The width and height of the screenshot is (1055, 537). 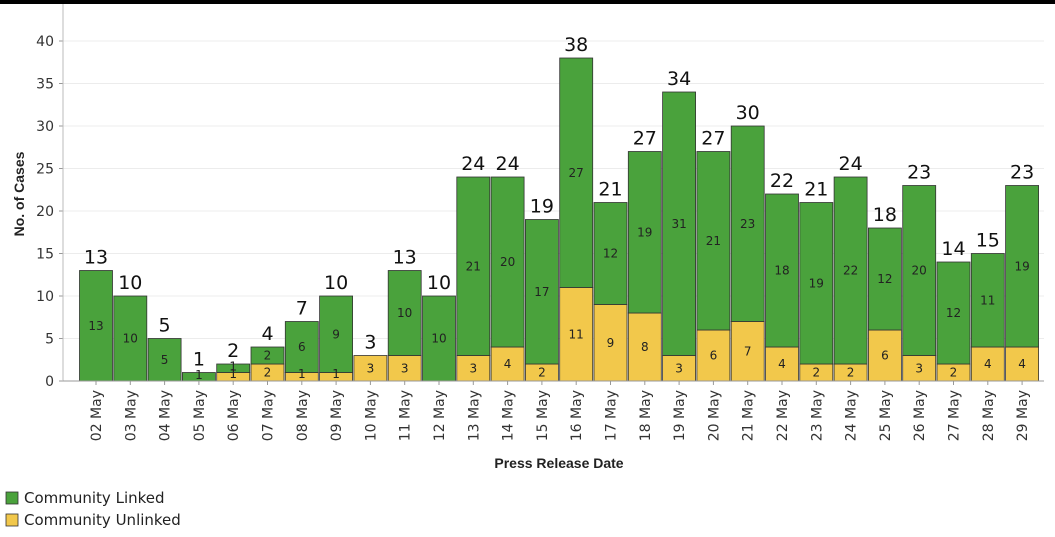 What do you see at coordinates (542, 207) in the screenshot?
I see `bar-total-label: 19` at bounding box center [542, 207].